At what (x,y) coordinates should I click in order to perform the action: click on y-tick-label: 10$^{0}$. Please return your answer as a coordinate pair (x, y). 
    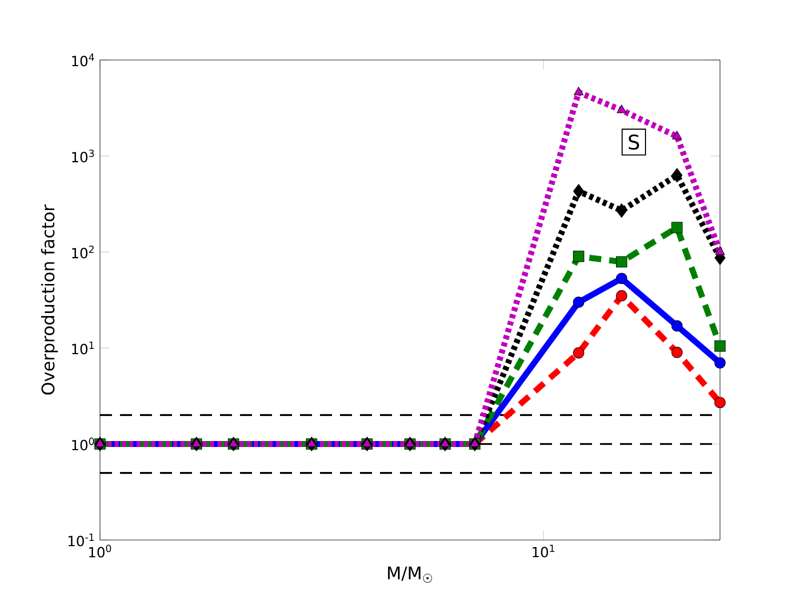
    Looking at the image, I should click on (83, 444).